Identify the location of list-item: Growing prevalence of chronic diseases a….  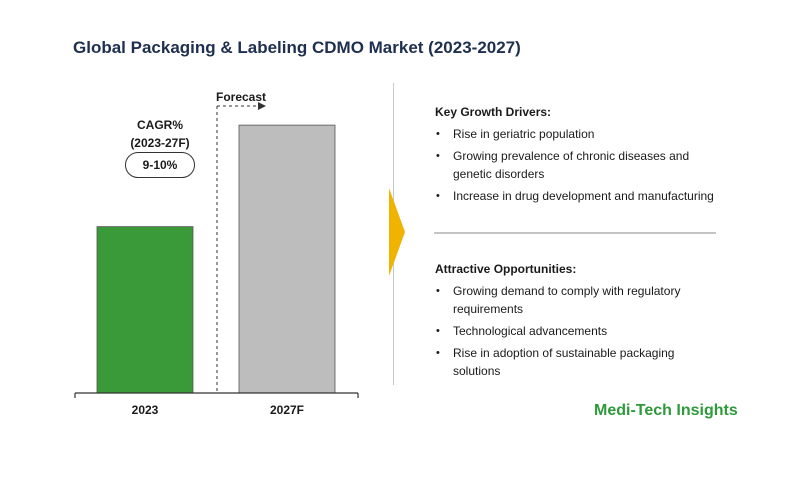
(580, 165).